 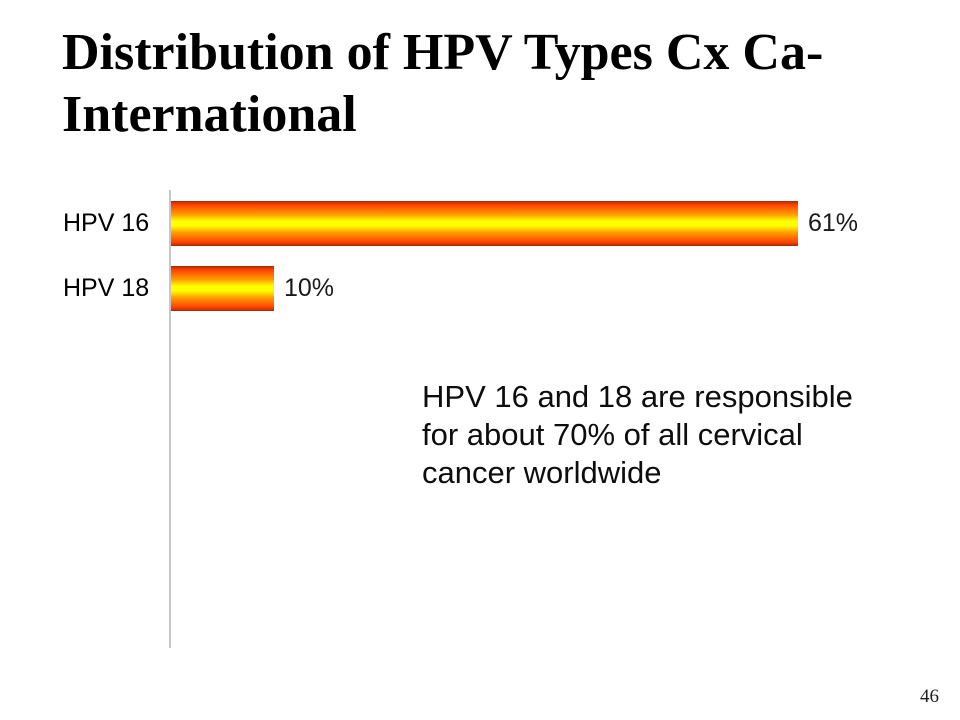 What do you see at coordinates (480, 288) in the screenshot?
I see `bar-row: HPV 18 10%` at bounding box center [480, 288].